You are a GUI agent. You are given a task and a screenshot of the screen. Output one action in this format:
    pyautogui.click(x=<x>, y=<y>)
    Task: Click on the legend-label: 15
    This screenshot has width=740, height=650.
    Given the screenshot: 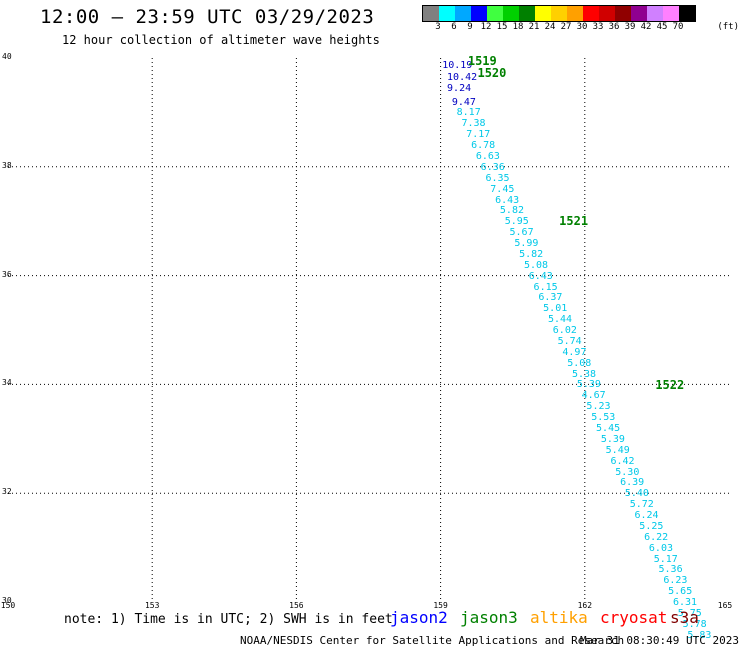 What is the action you would take?
    pyautogui.click(x=502, y=27)
    